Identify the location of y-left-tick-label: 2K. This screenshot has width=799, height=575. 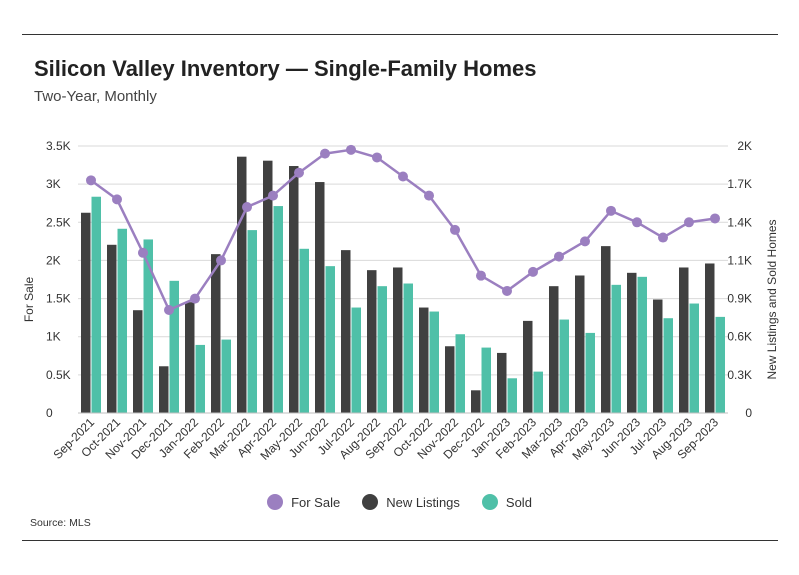
(53, 260).